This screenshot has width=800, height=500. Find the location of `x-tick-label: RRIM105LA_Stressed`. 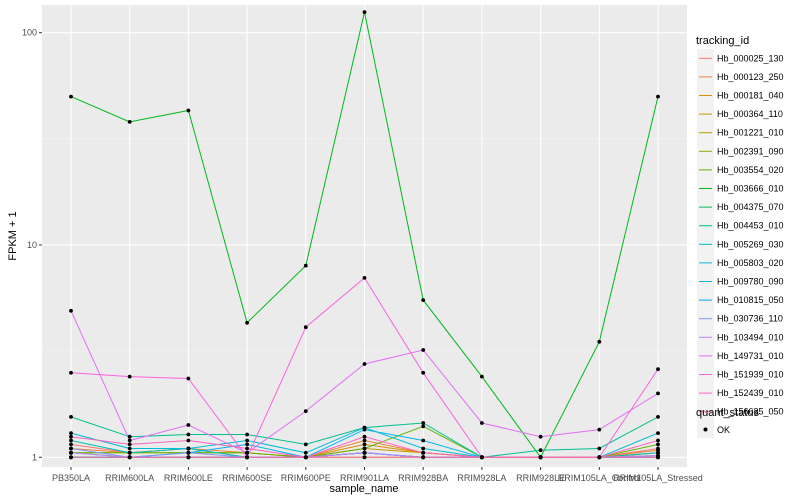

x-tick-label: RRIM105LA_Stressed is located at coordinates (658, 478).